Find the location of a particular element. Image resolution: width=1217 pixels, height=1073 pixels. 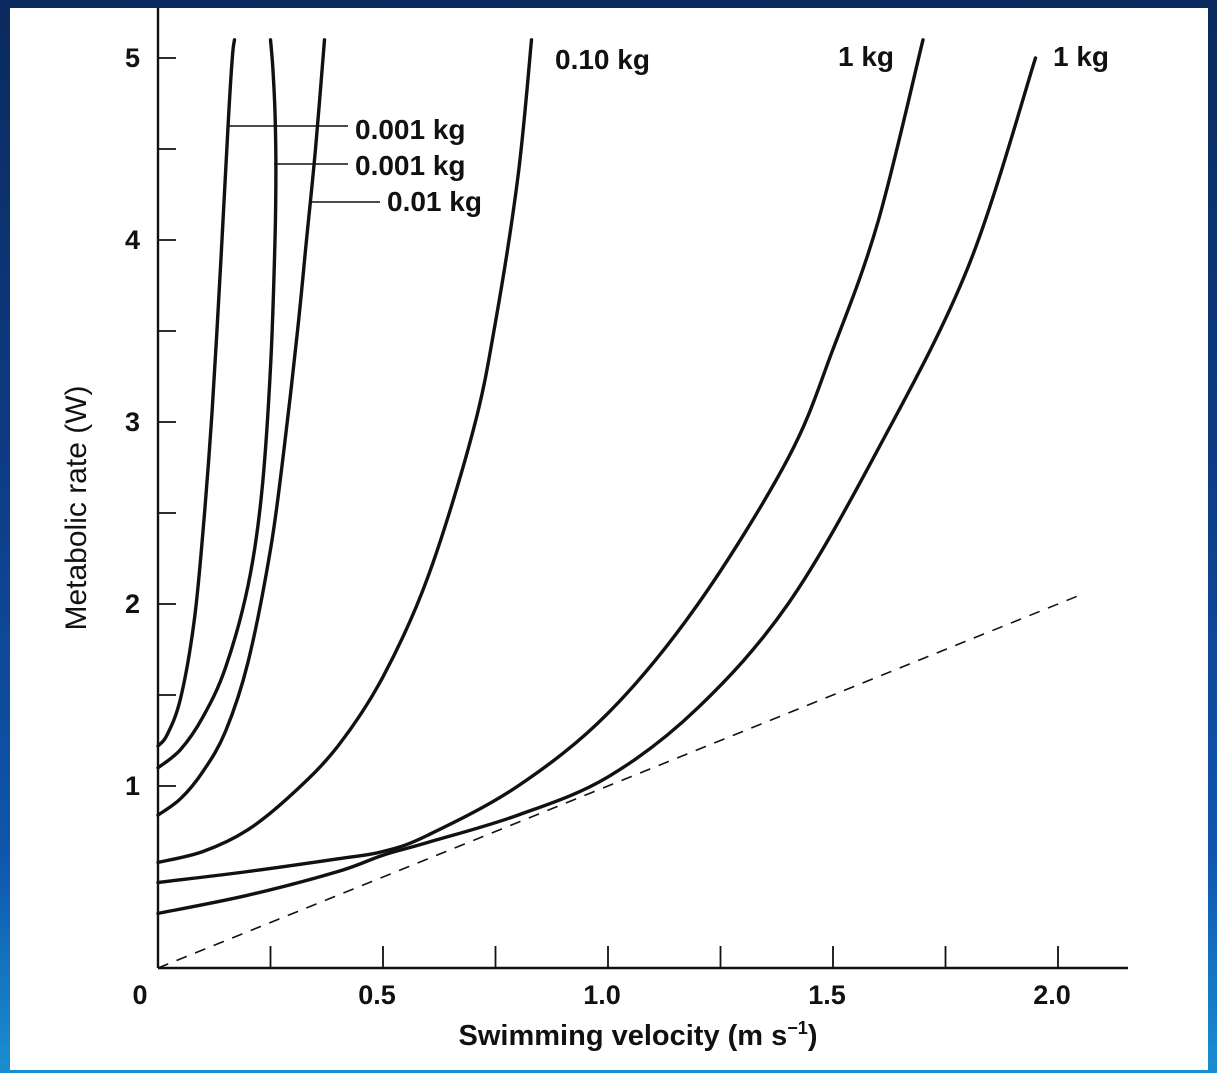

label-0-01kg: 0.01 kg is located at coordinates (434, 201).